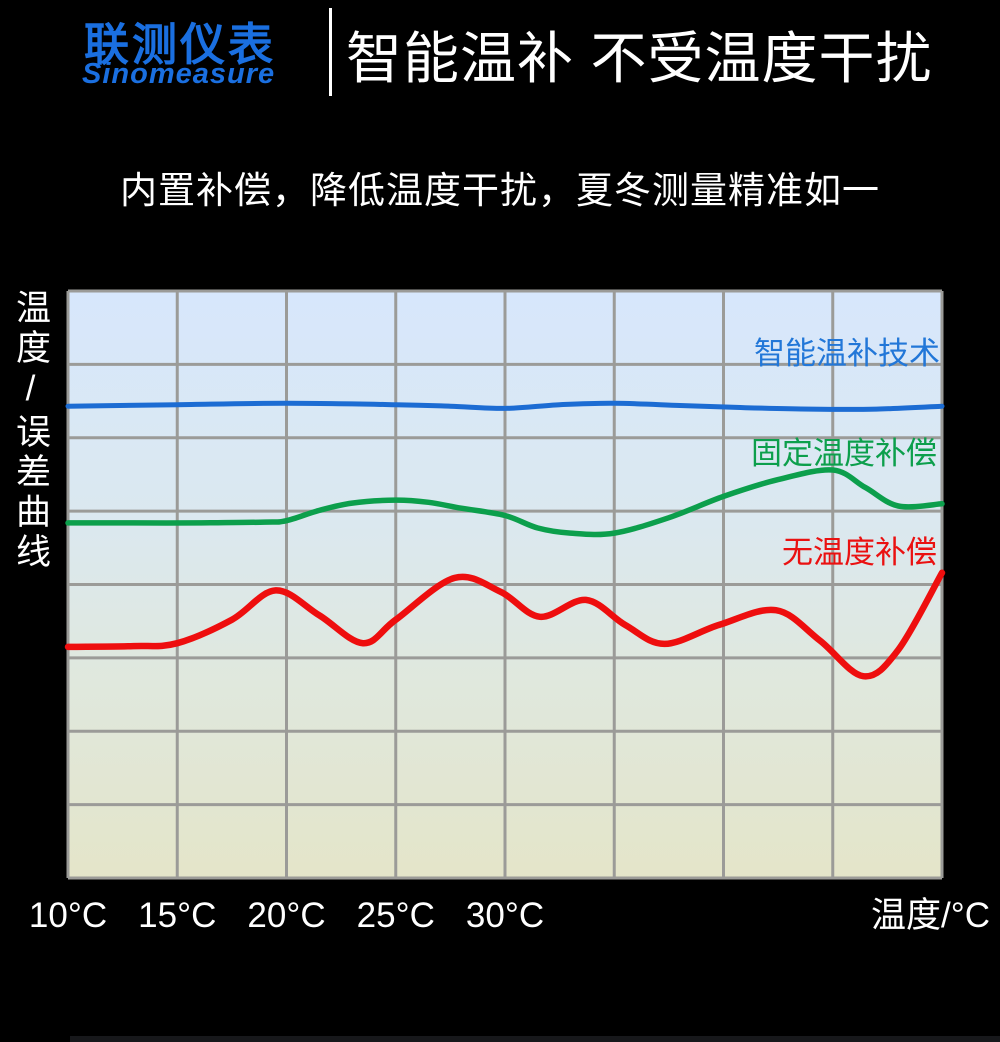  Describe the element at coordinates (179, 74) in the screenshot. I see `logo-english: Sinomeasure` at that location.